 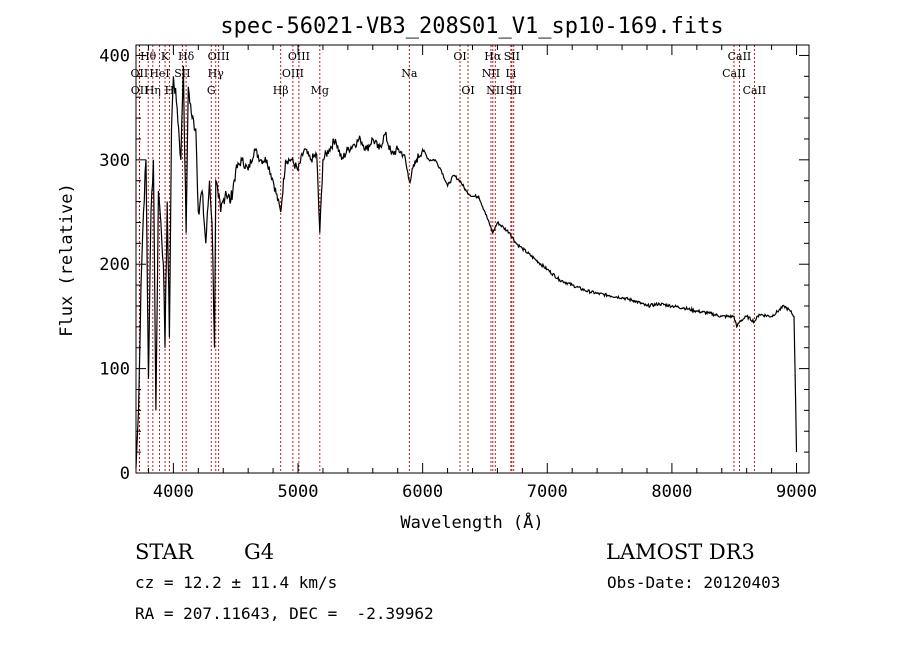 I want to click on object-class: STAR, so click(x=164, y=552).